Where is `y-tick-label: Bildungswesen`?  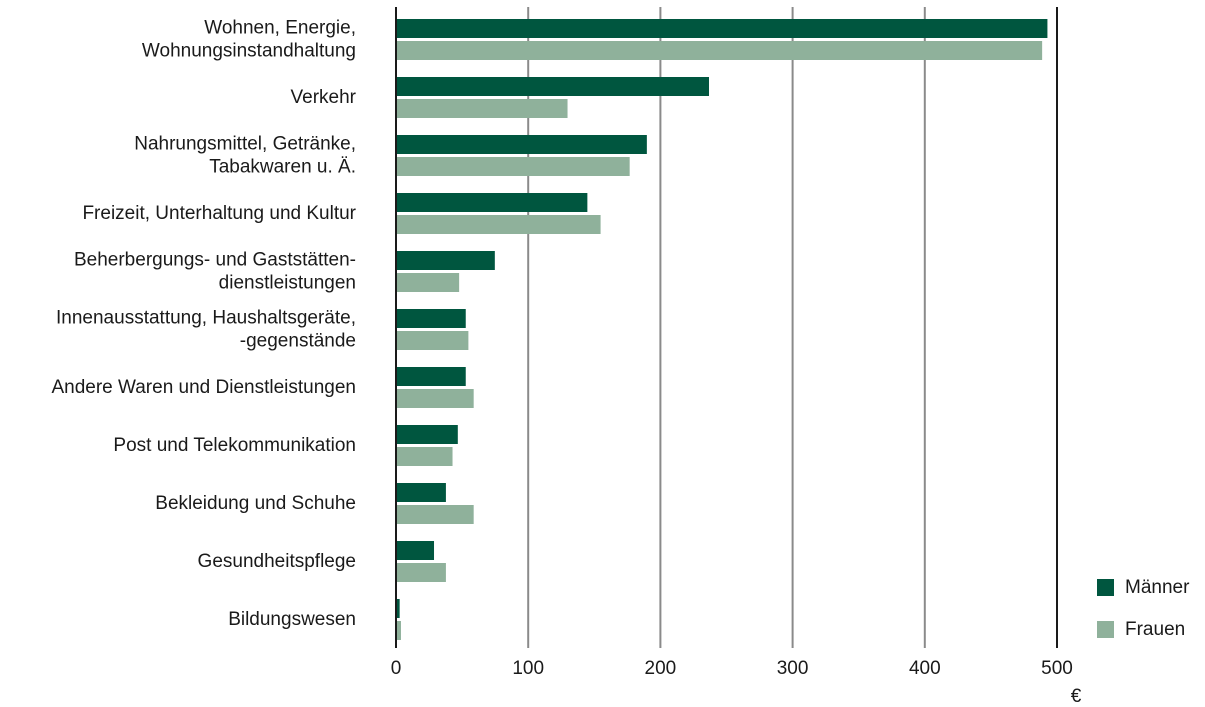
y-tick-label: Bildungswesen is located at coordinates (292, 619).